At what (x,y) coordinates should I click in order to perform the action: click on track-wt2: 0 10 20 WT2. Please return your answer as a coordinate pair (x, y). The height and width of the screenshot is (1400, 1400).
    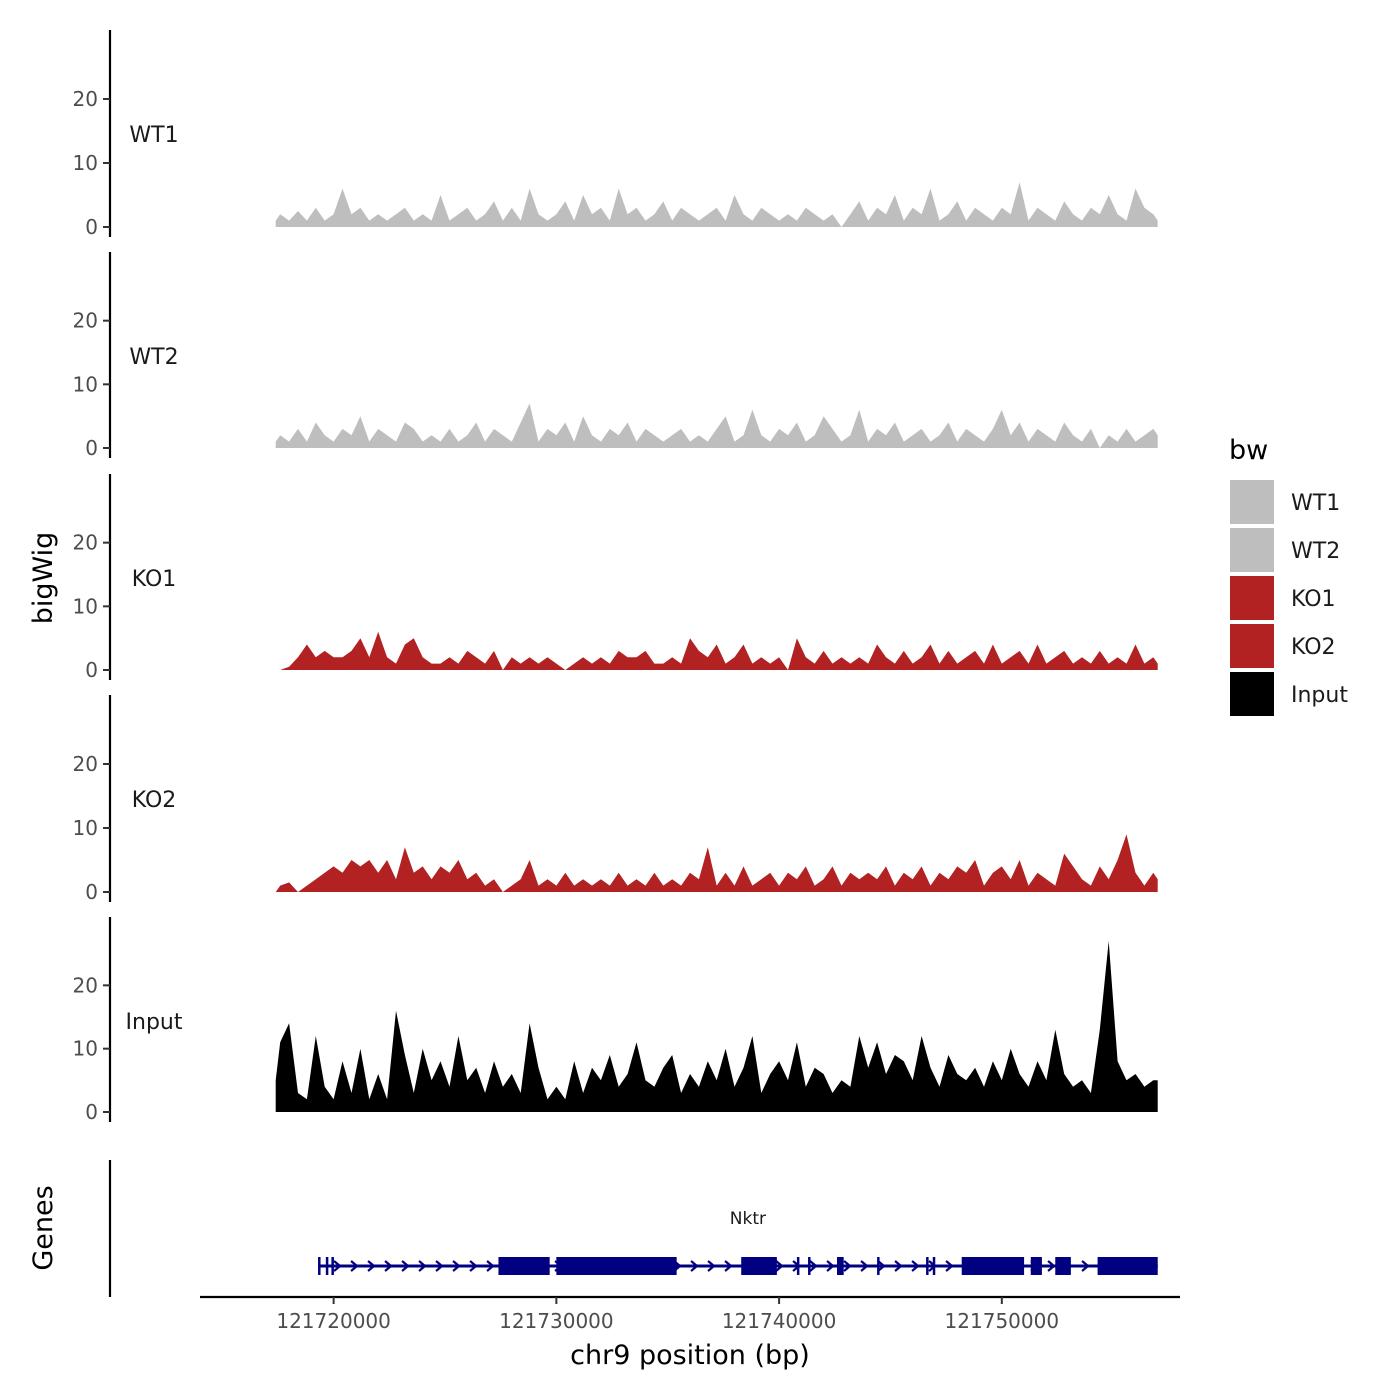
    Looking at the image, I should click on (615, 356).